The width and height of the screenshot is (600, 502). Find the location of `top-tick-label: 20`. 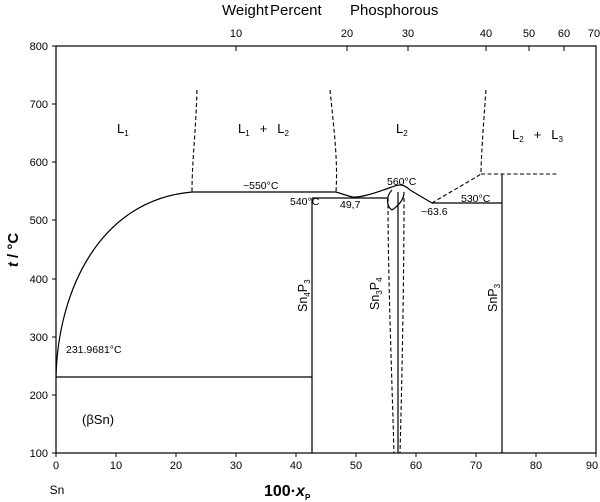

top-tick-label: 20 is located at coordinates (347, 34).